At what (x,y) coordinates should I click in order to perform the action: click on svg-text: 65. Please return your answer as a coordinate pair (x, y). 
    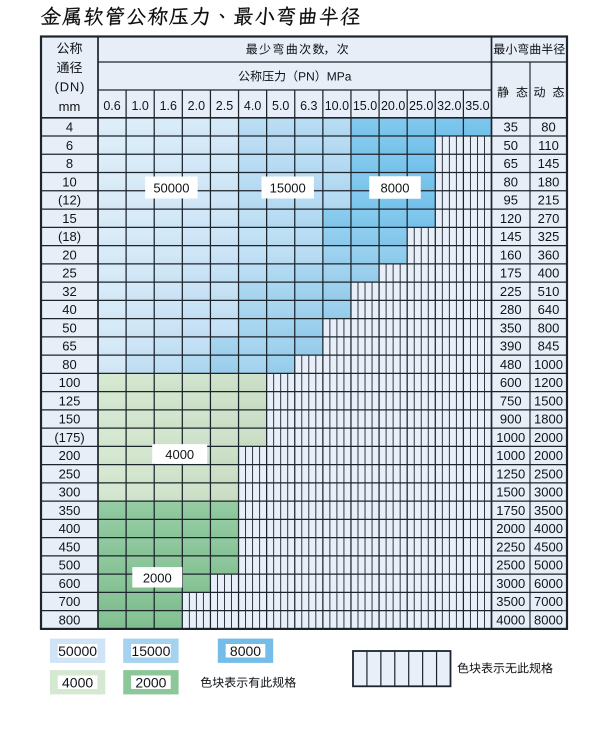
    Looking at the image, I should click on (69, 346).